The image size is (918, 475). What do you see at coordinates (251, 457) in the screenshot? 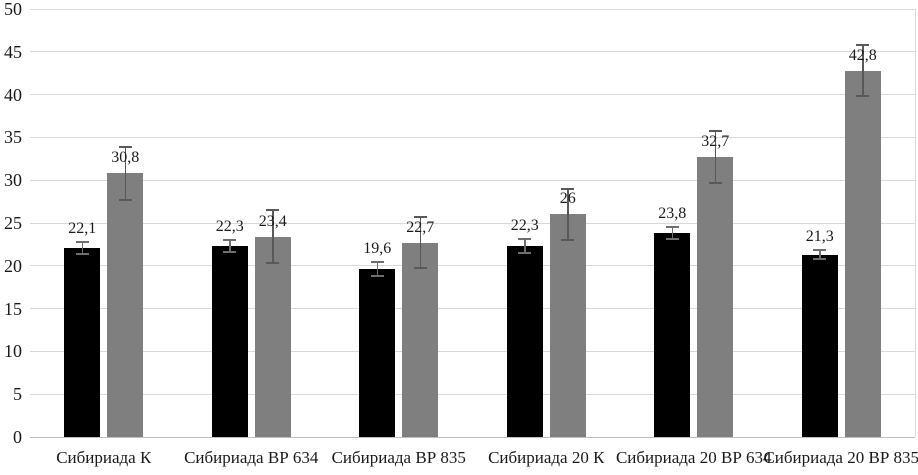
I see `x-axis-category-label: Сибириада ВР 634` at bounding box center [251, 457].